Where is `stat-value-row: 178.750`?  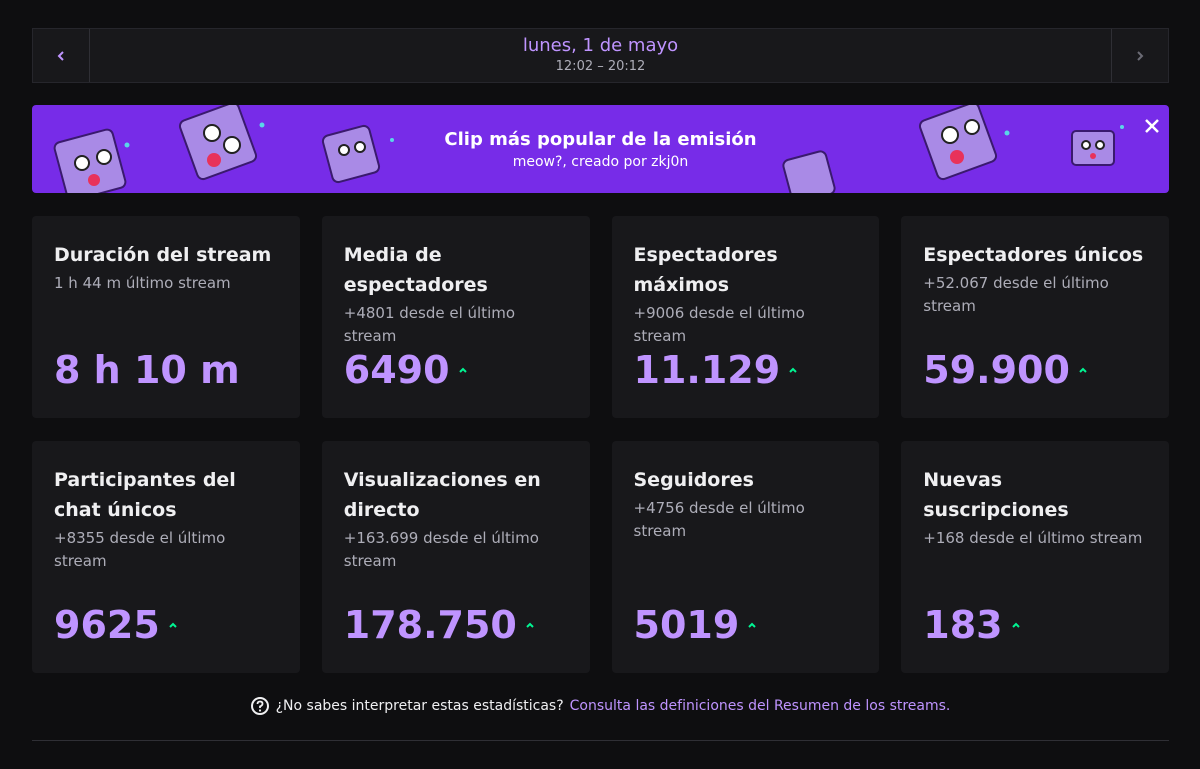
stat-value-row: 178.750 is located at coordinates (439, 625).